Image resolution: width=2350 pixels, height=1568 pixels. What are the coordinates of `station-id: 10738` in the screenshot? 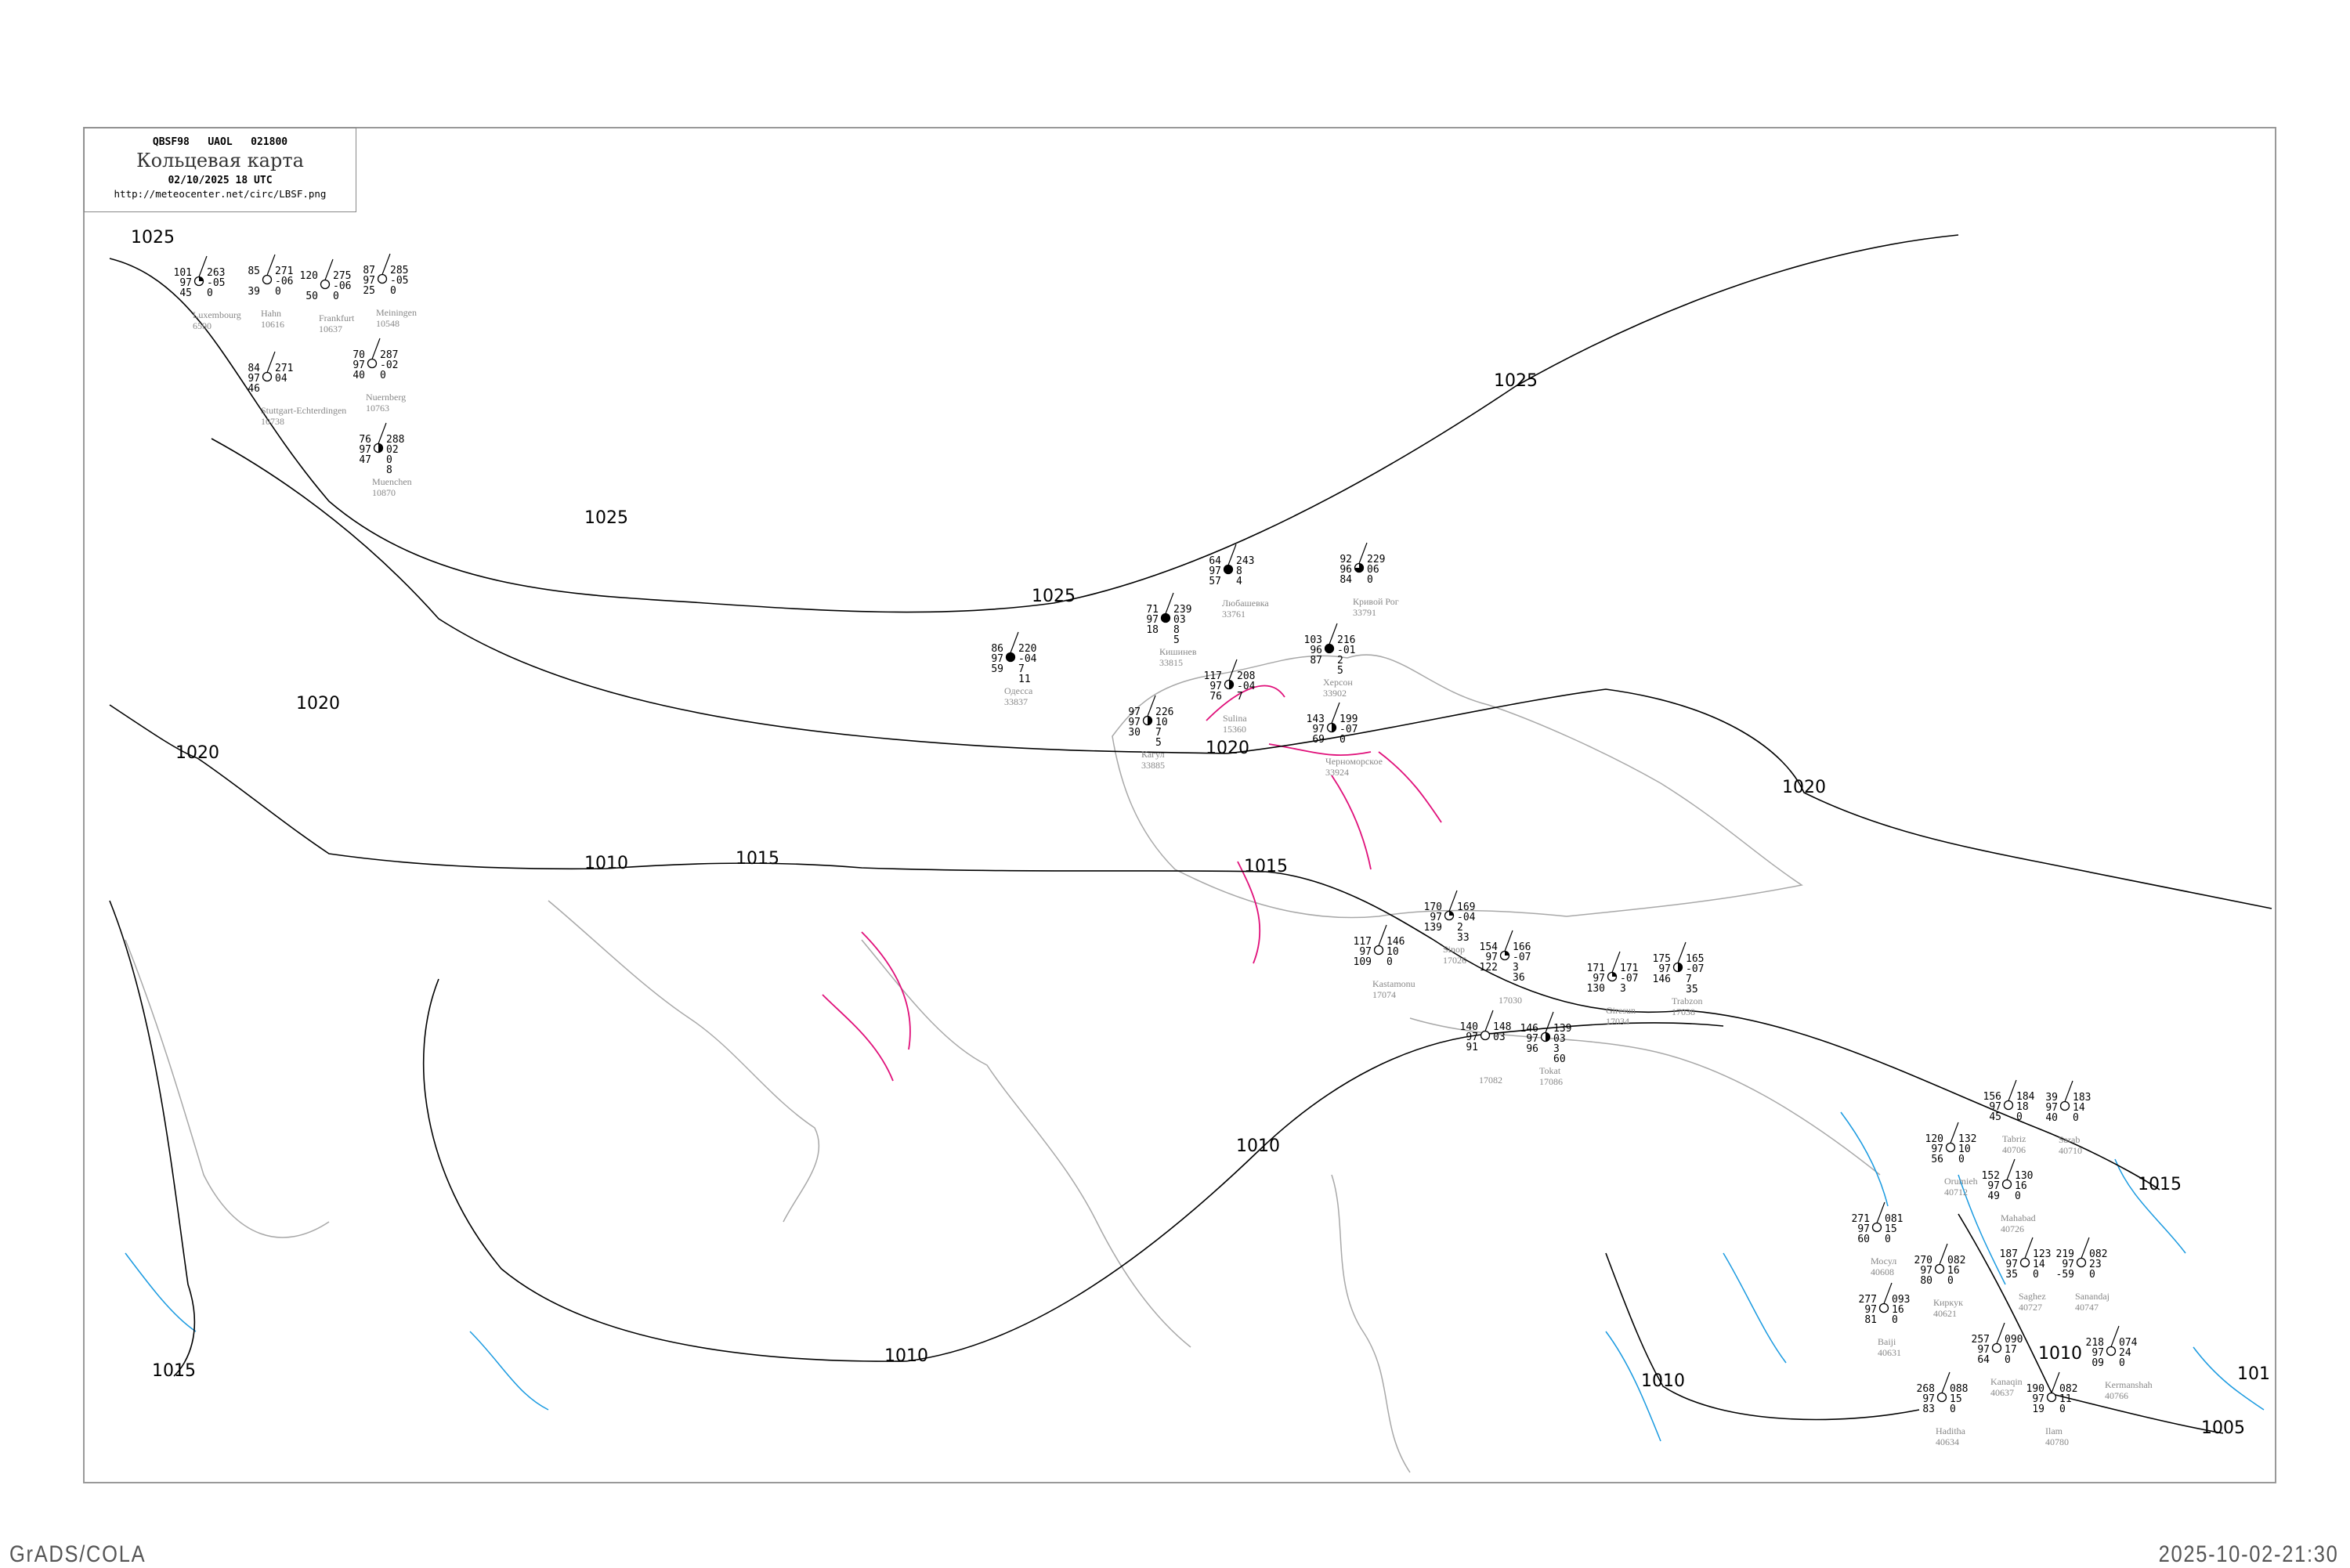 It's located at (272, 421).